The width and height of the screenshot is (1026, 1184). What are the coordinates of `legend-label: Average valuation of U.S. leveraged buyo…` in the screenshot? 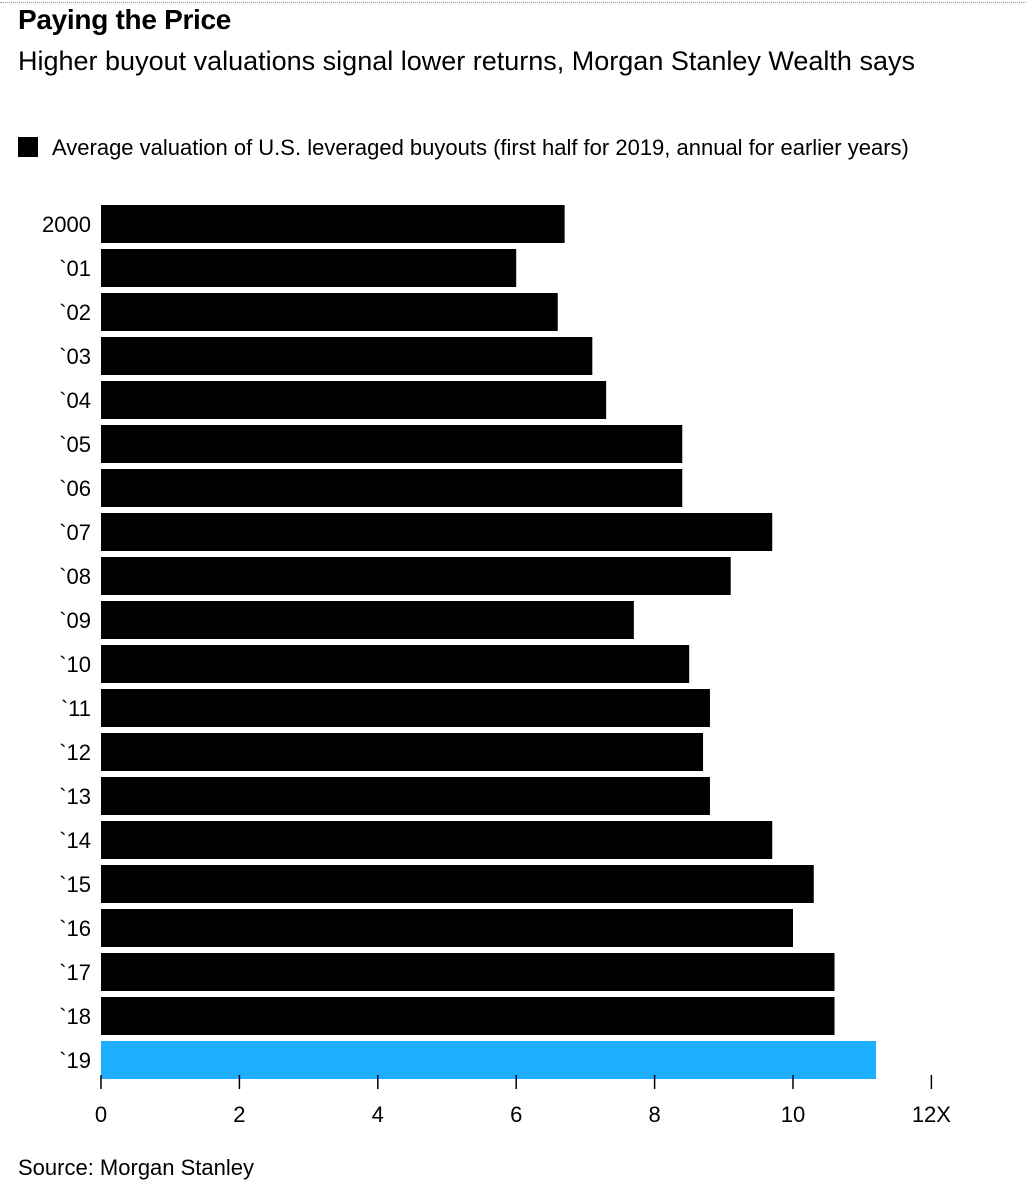 It's located at (480, 147).